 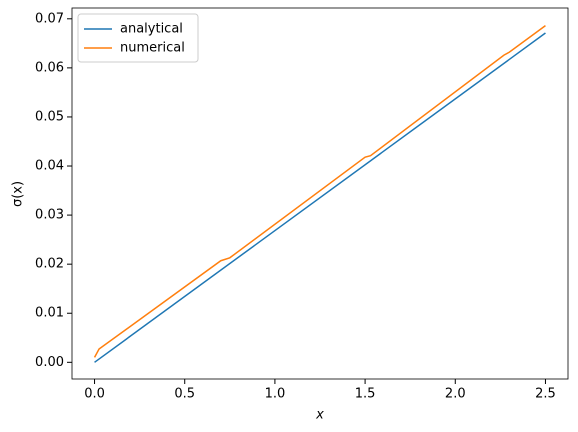 I want to click on y-tick-label: 0.04, so click(x=49, y=166).